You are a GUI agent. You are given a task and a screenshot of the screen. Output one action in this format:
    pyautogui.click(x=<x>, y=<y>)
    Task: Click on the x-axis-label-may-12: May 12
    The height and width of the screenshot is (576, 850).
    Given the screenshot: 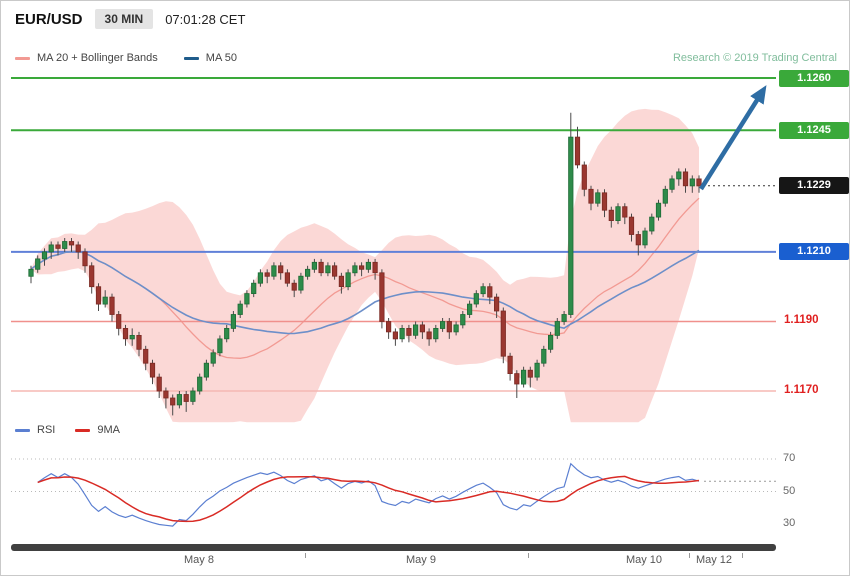 What is the action you would take?
    pyautogui.click(x=714, y=560)
    